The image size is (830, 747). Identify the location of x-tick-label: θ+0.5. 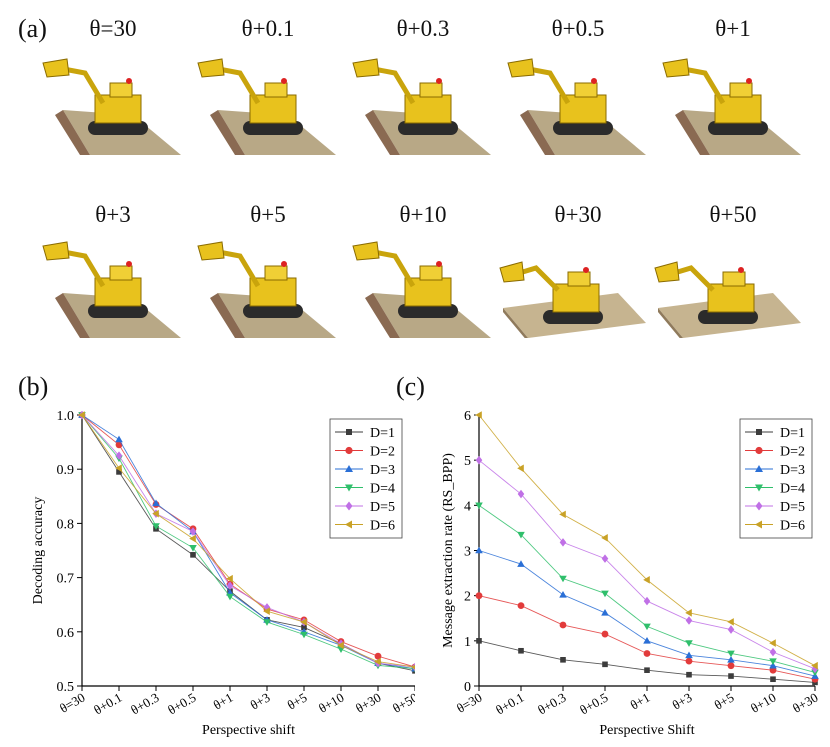
(593, 704).